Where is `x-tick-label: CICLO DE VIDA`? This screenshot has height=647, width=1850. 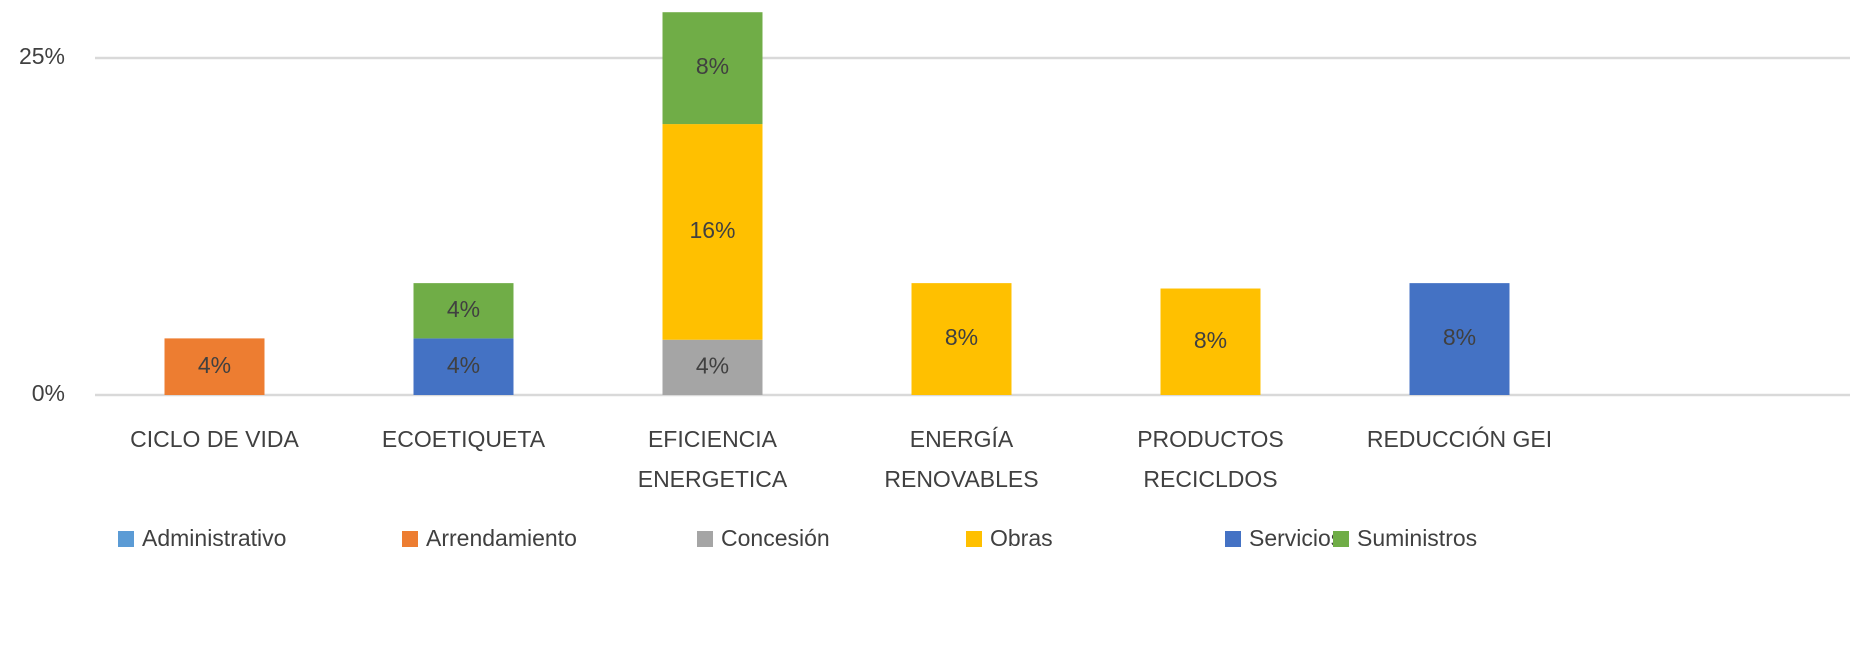 x-tick-label: CICLO DE VIDA is located at coordinates (214, 439).